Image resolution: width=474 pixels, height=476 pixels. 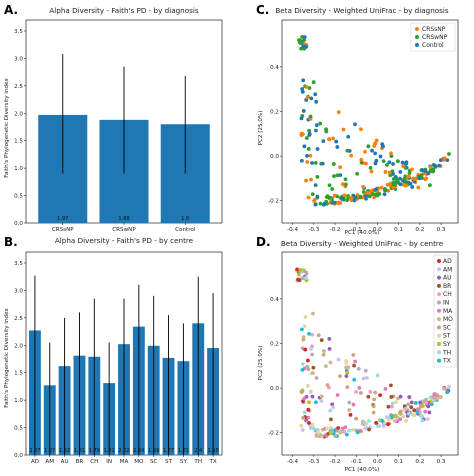 What do you see at coordinates (169, 462) in the screenshot?
I see `x-tick-label: ST` at bounding box center [169, 462].